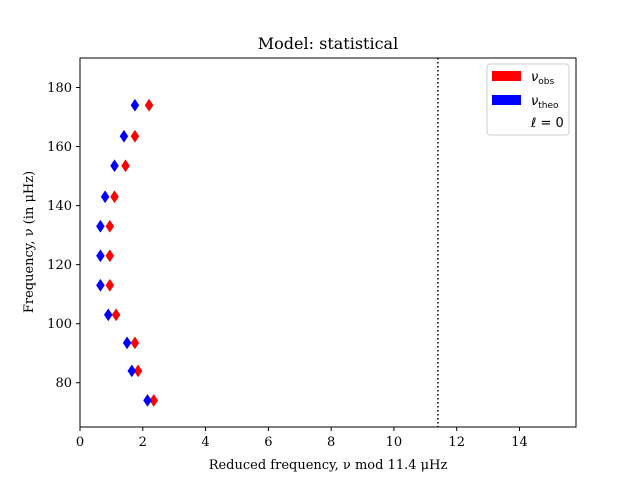  What do you see at coordinates (80, 442) in the screenshot?
I see `x-tick-label: 0` at bounding box center [80, 442].